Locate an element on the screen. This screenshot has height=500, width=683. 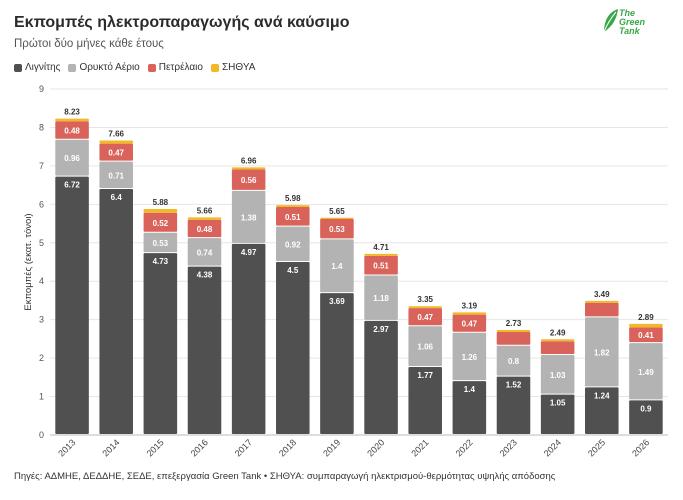
data-label: 0.71 is located at coordinates (116, 175).